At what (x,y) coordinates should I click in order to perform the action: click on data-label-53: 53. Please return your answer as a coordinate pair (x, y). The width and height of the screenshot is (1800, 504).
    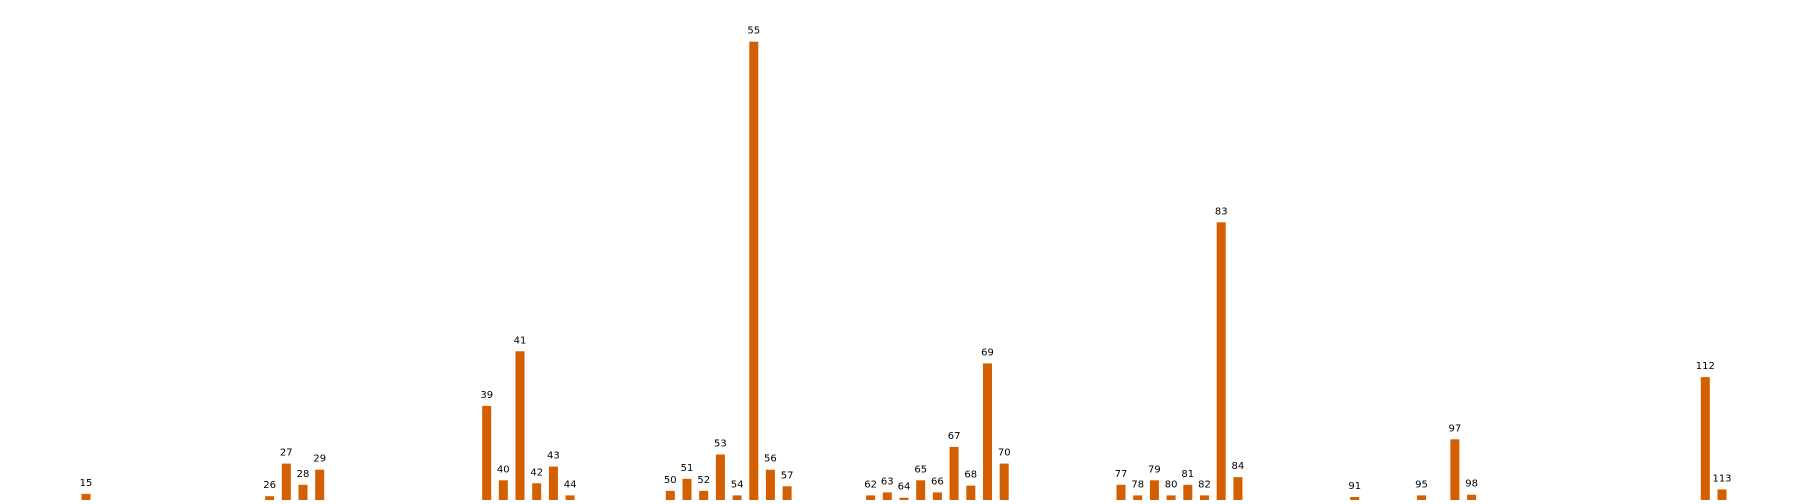
    Looking at the image, I should click on (720, 444).